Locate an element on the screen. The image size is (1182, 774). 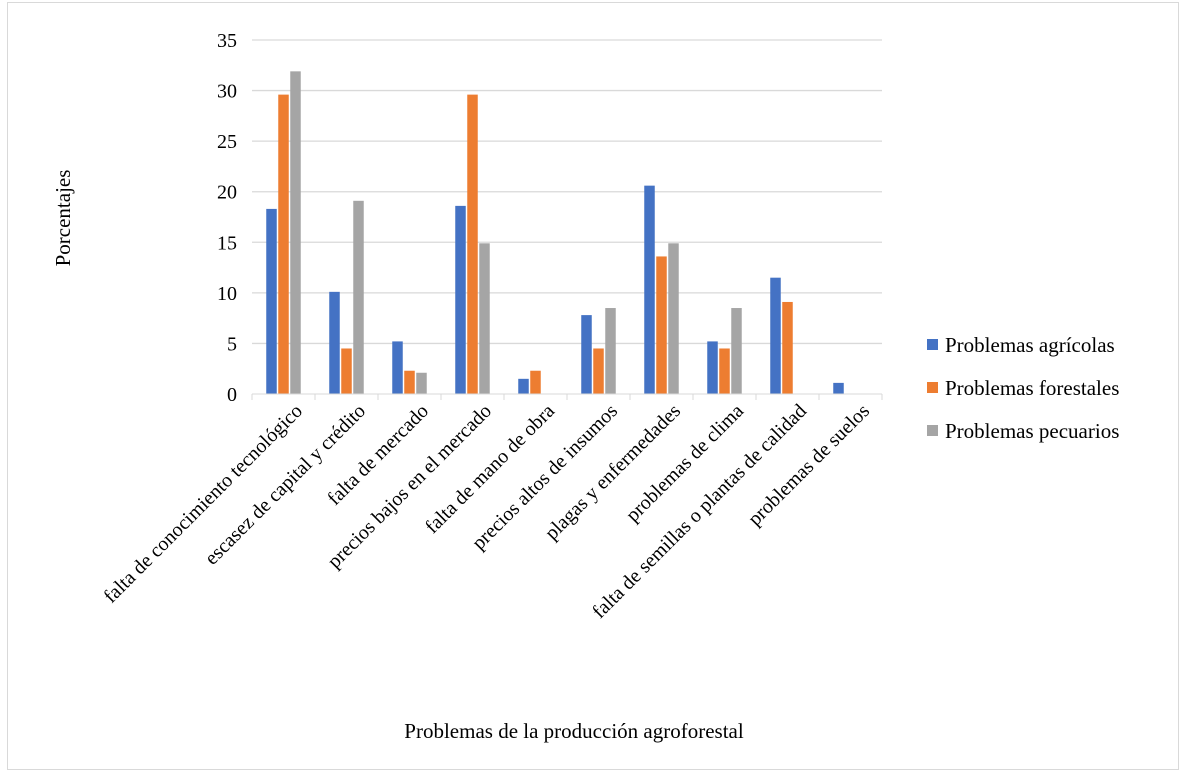
y-tick-label: 20 is located at coordinates (227, 193).